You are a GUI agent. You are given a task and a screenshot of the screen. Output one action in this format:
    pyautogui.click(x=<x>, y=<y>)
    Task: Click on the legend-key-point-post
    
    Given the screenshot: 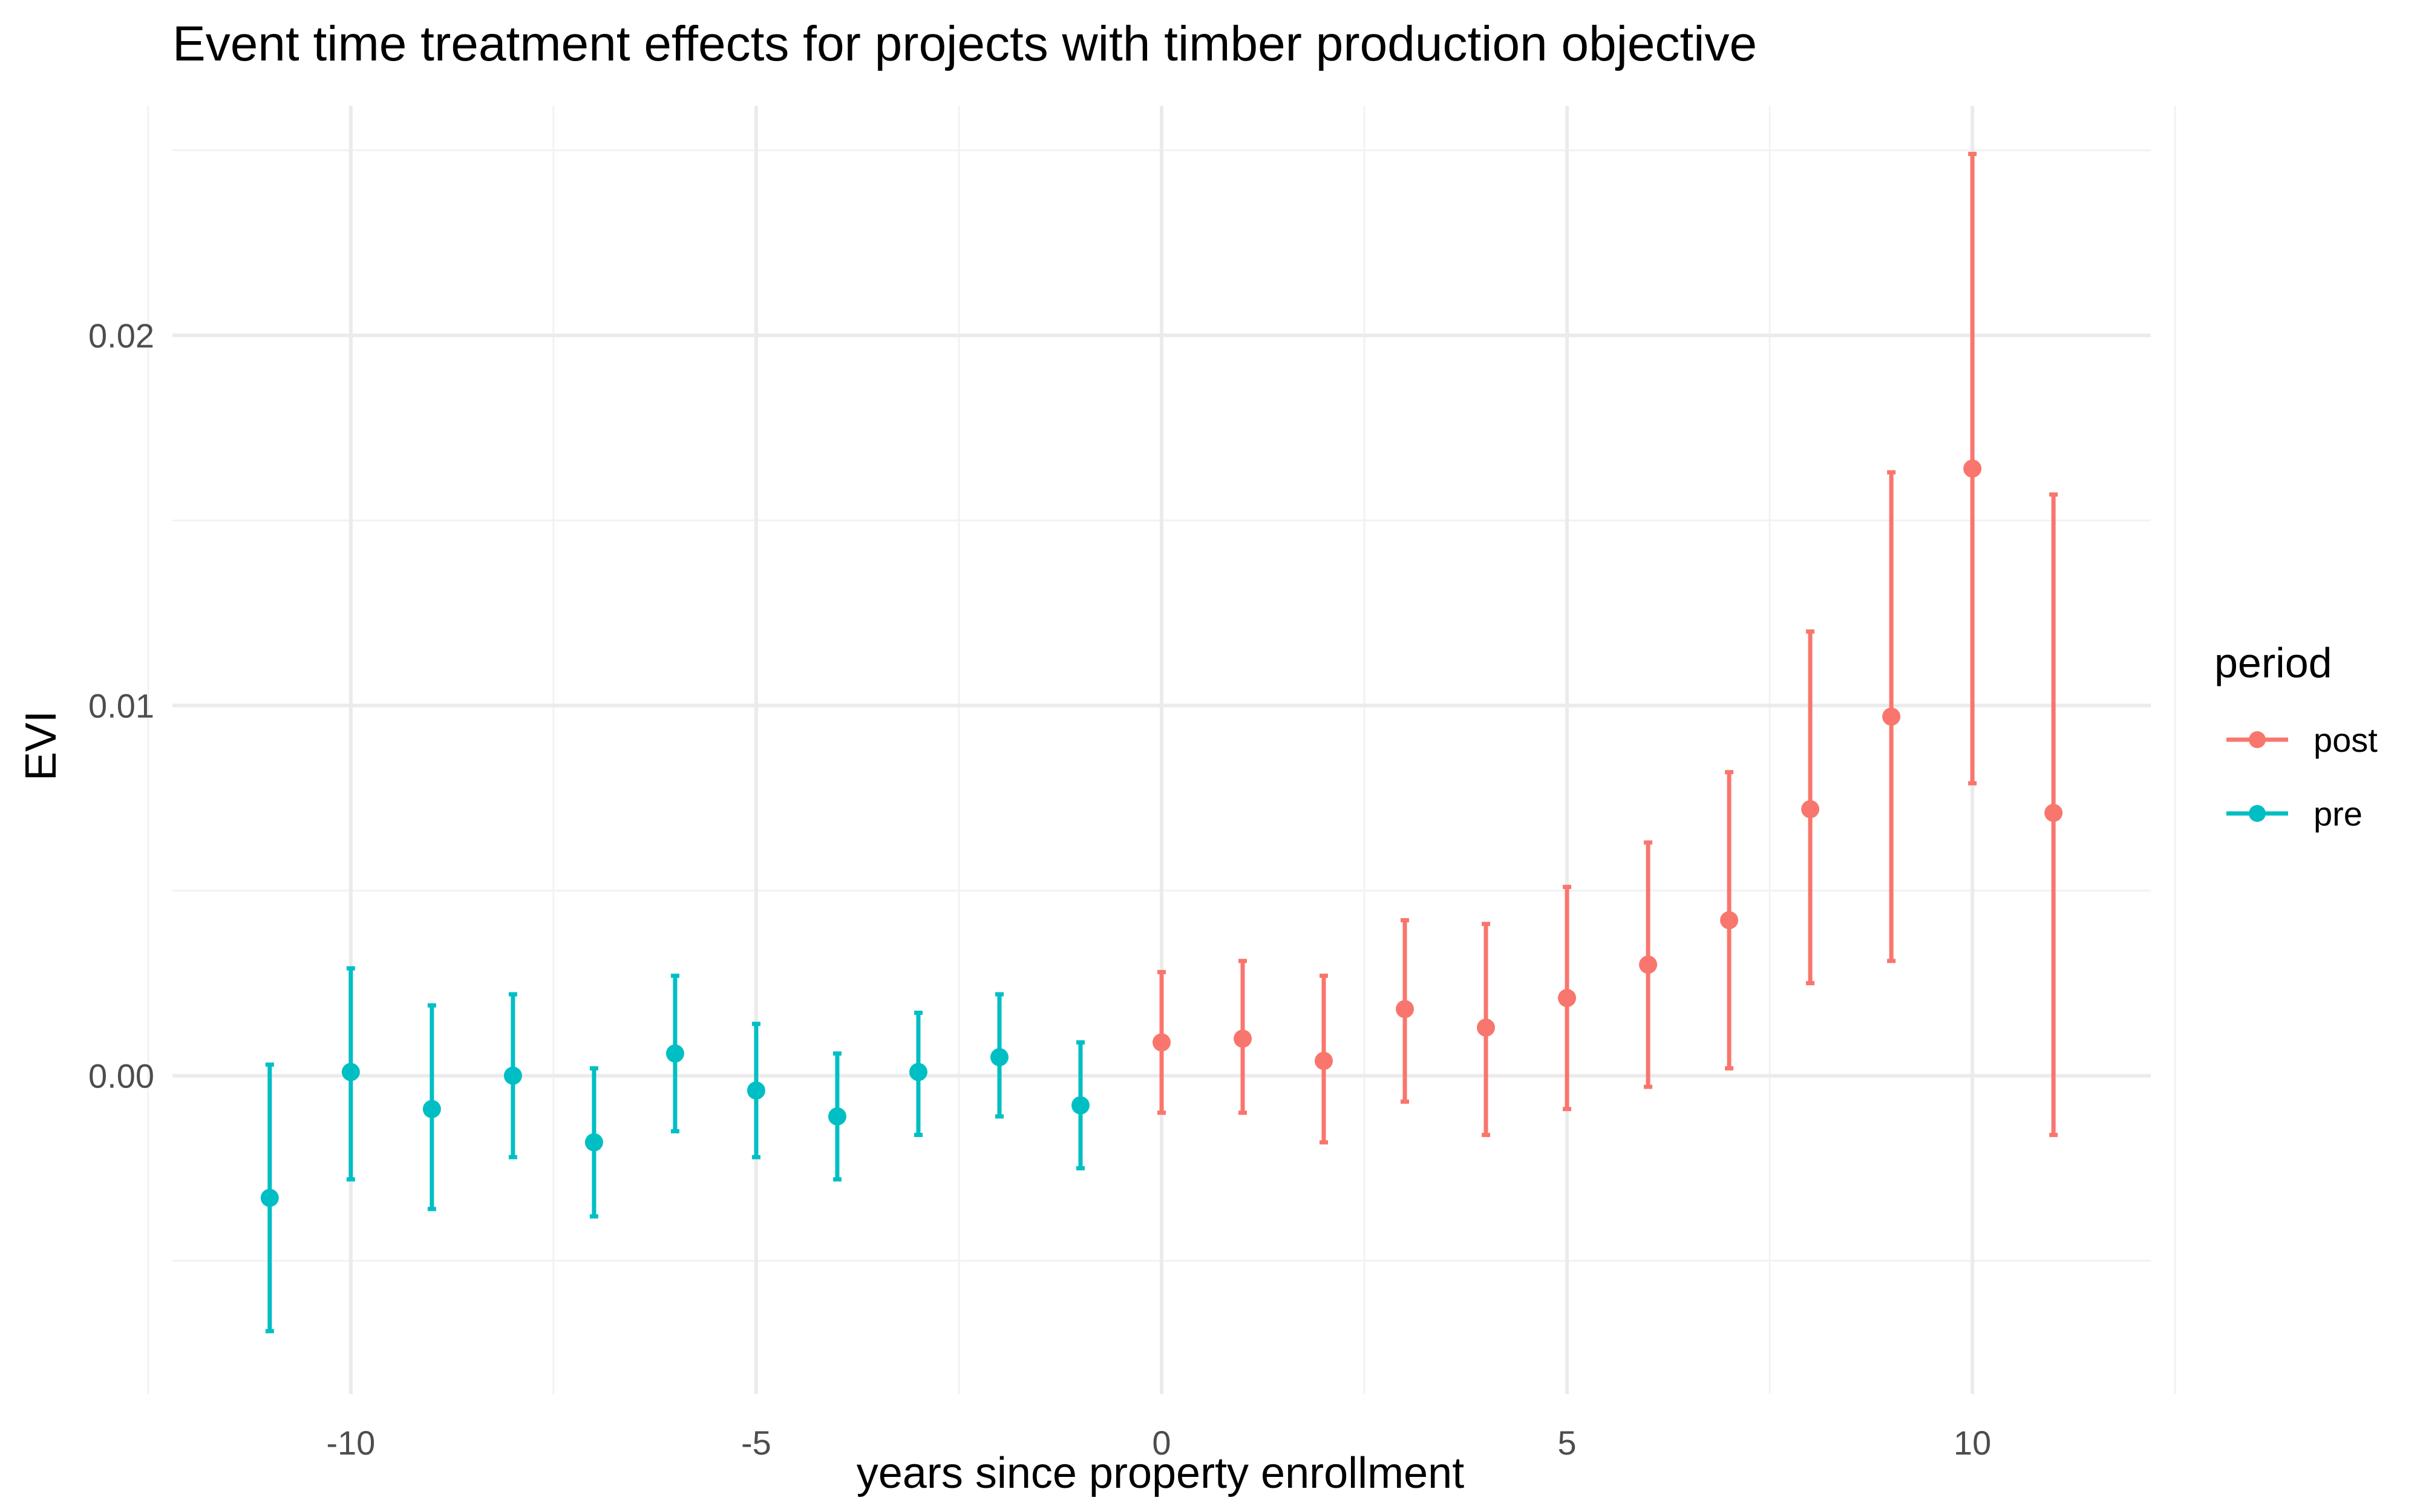 What is the action you would take?
    pyautogui.click(x=2257, y=739)
    